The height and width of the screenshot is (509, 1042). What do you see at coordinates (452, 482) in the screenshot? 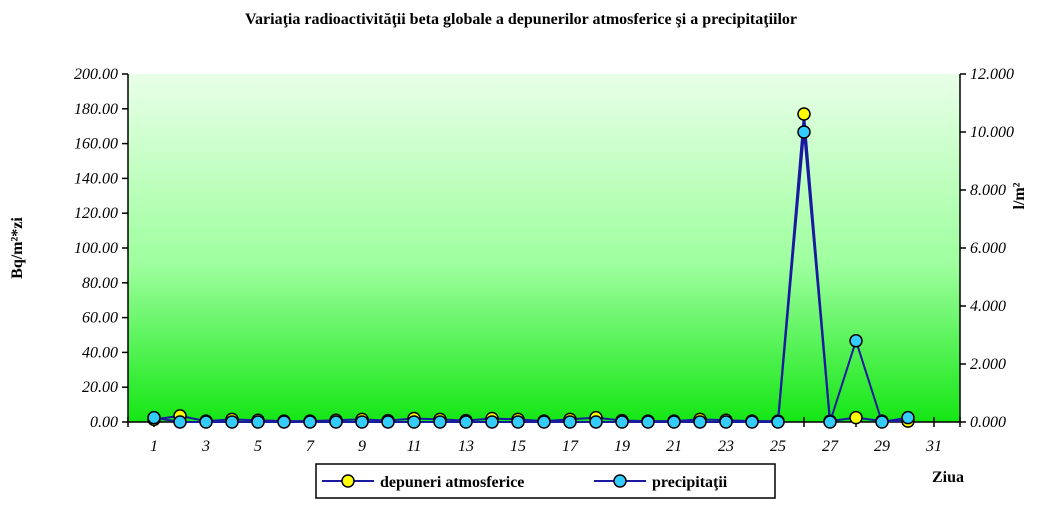
I see `legend-label-depuneri: depuneri atmosferice` at bounding box center [452, 482].